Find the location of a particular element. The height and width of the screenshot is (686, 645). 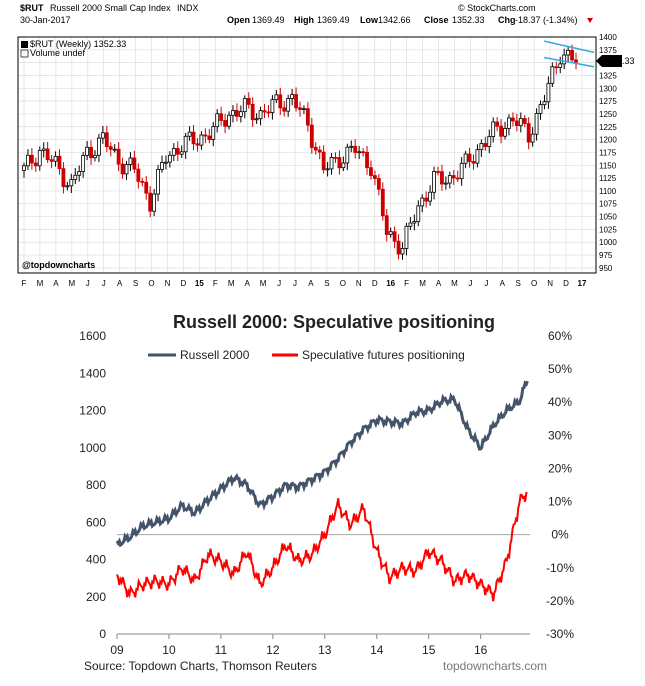

x-tick-label: S is located at coordinates (135, 283).